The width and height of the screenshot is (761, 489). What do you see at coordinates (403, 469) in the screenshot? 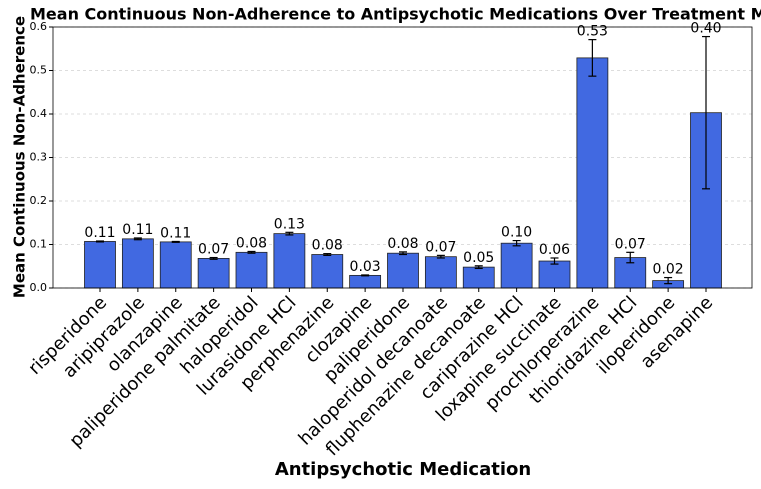
I see `x-axis-label: Antipsychotic Medication` at bounding box center [403, 469].